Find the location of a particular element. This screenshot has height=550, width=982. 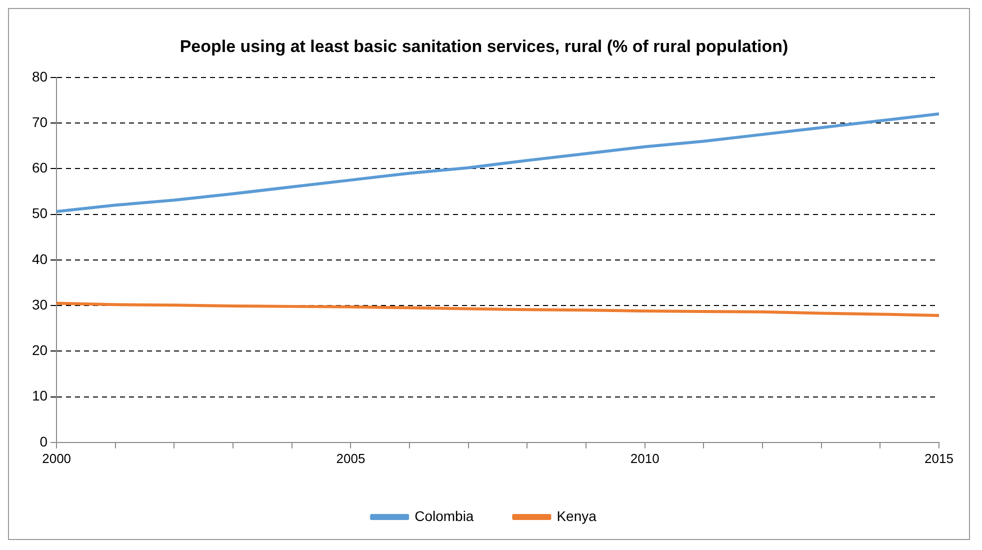

y-tick-label: 80 is located at coordinates (40, 76).